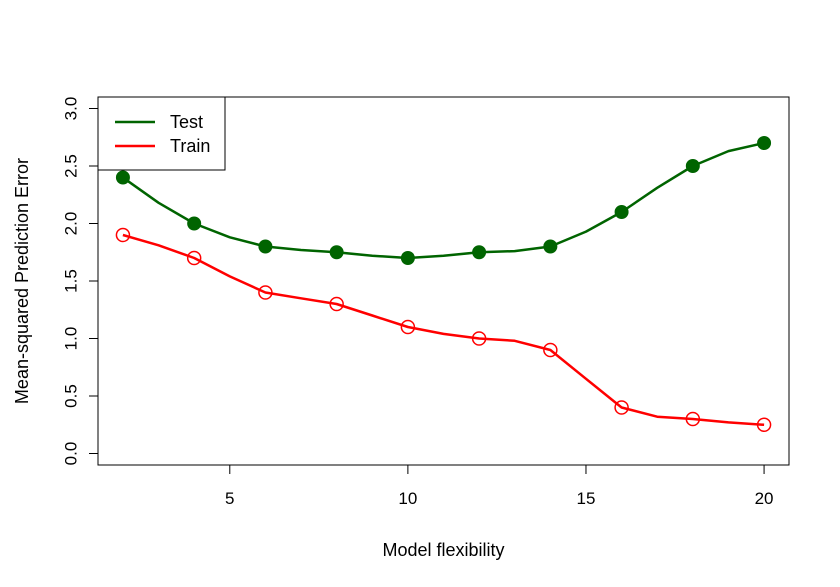  Describe the element at coordinates (190, 146) in the screenshot. I see `legend-train-label: Train` at that location.